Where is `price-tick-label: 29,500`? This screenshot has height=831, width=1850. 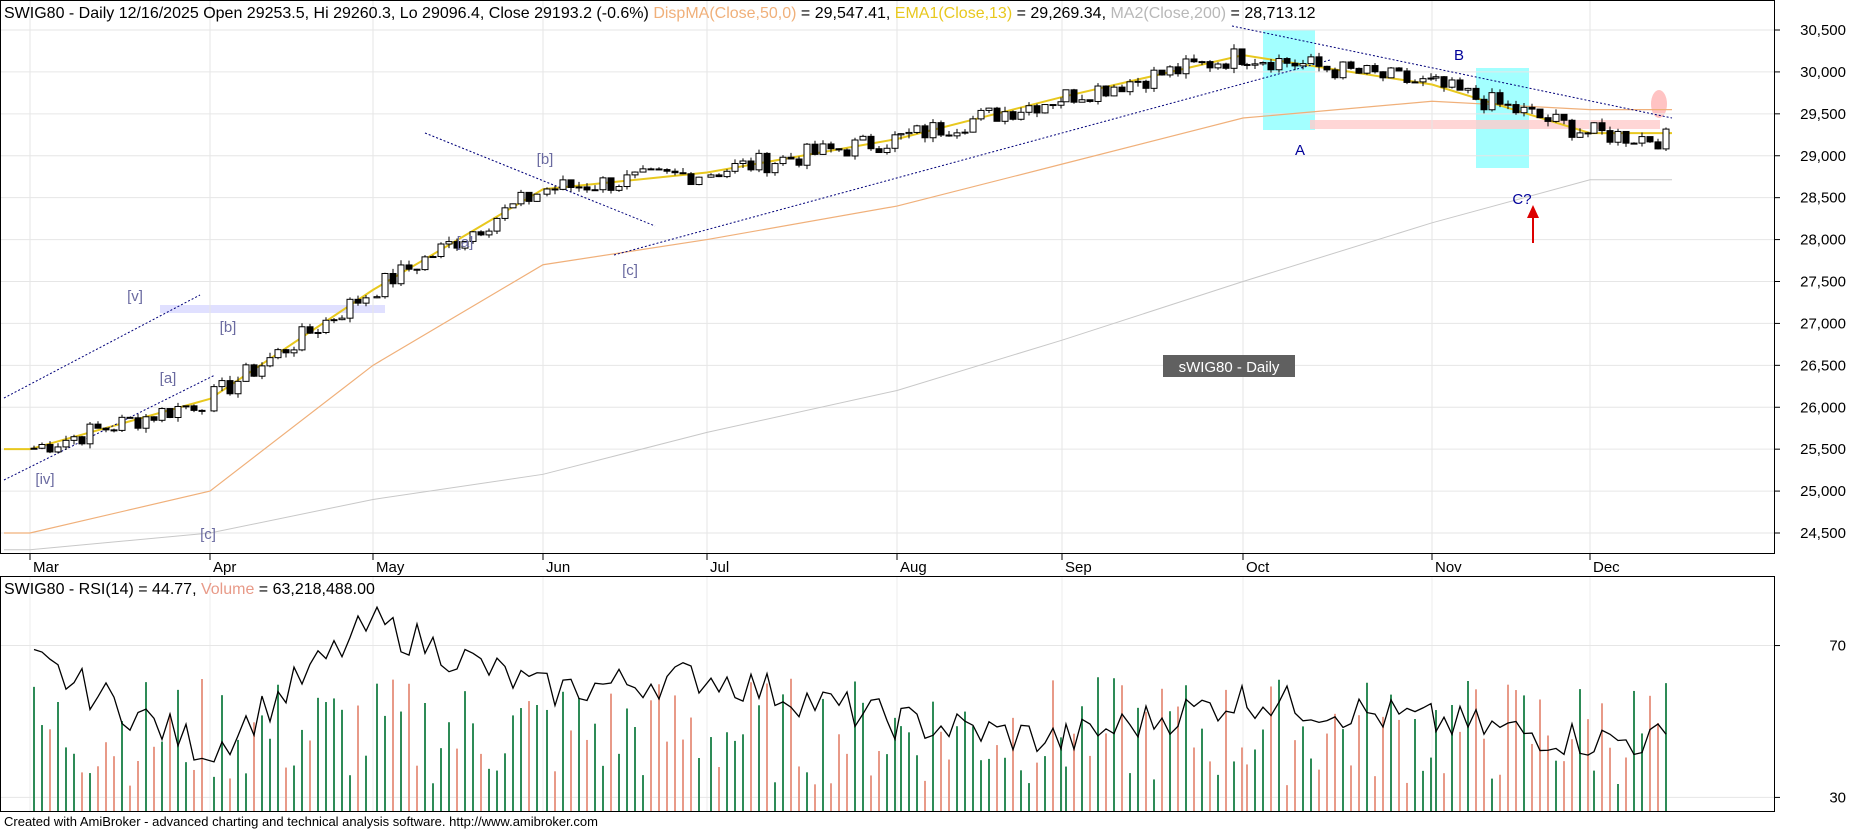 price-tick-label: 29,500 is located at coordinates (1823, 114).